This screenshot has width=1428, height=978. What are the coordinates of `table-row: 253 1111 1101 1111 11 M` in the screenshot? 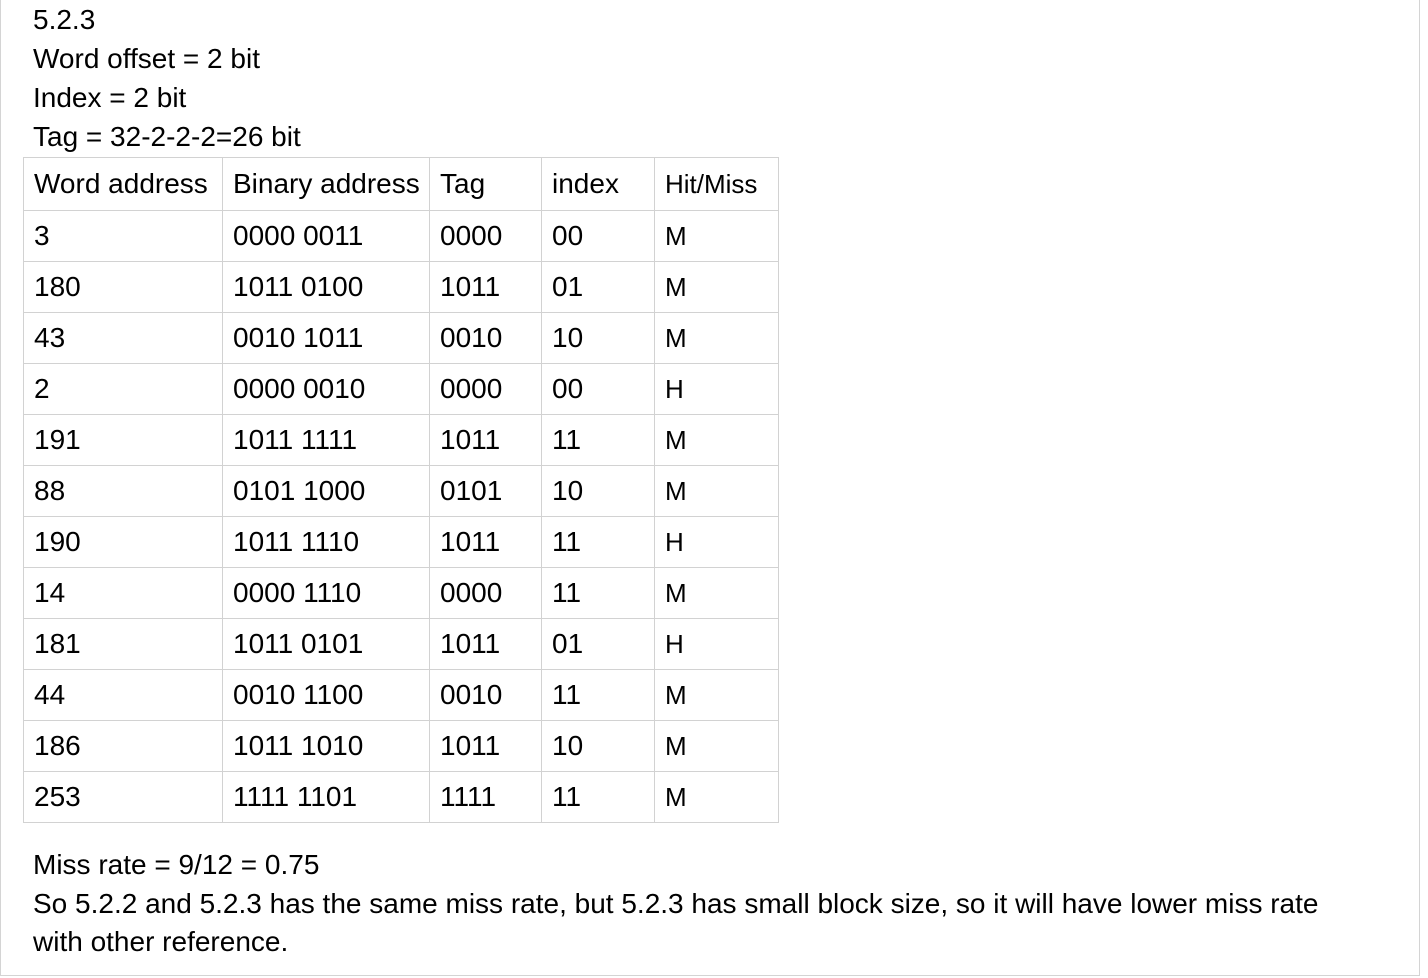 It's located at (401, 797).